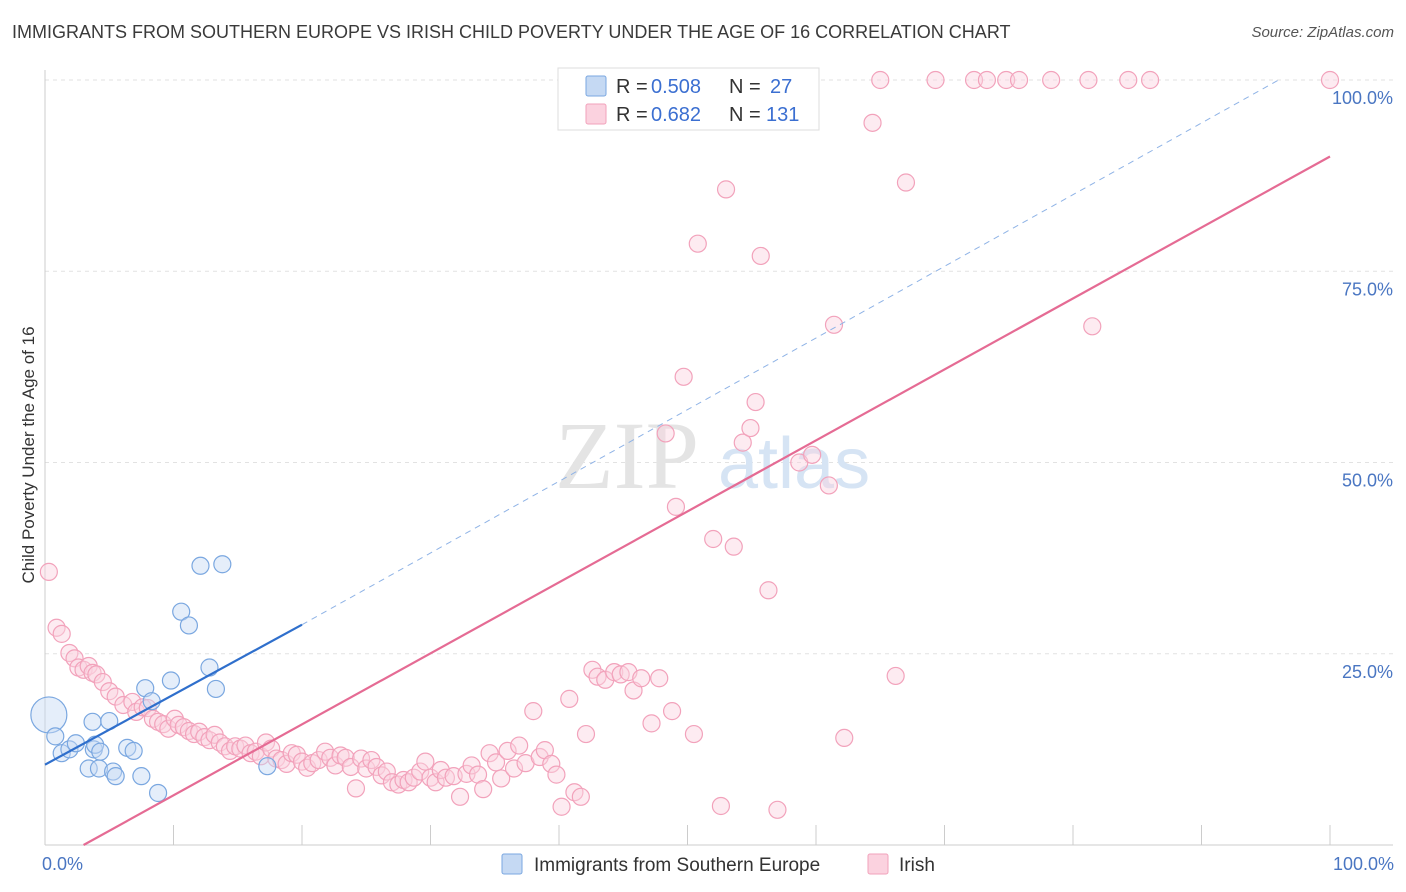 The image size is (1406, 892). What do you see at coordinates (745, 87) in the screenshot?
I see `stats-n-label-blue: N =` at bounding box center [745, 87].